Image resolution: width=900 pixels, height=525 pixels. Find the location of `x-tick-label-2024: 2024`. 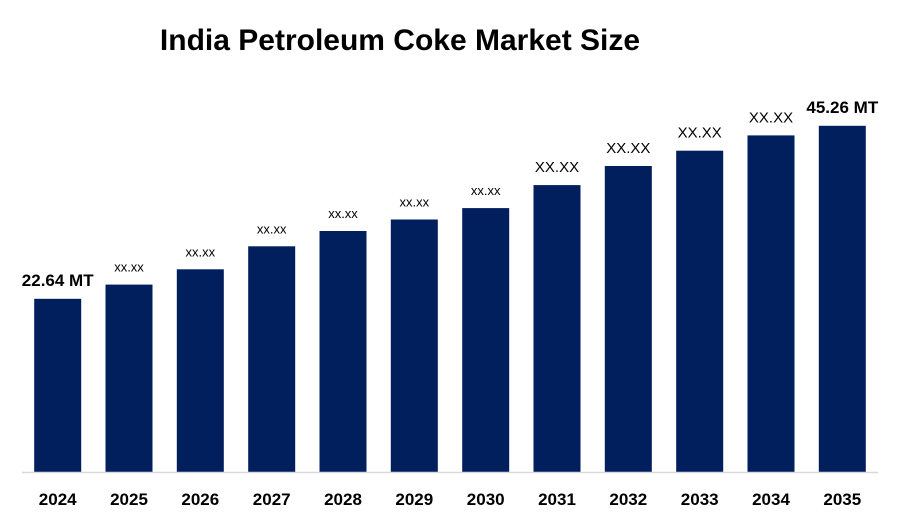

x-tick-label-2024: 2024 is located at coordinates (58, 499).